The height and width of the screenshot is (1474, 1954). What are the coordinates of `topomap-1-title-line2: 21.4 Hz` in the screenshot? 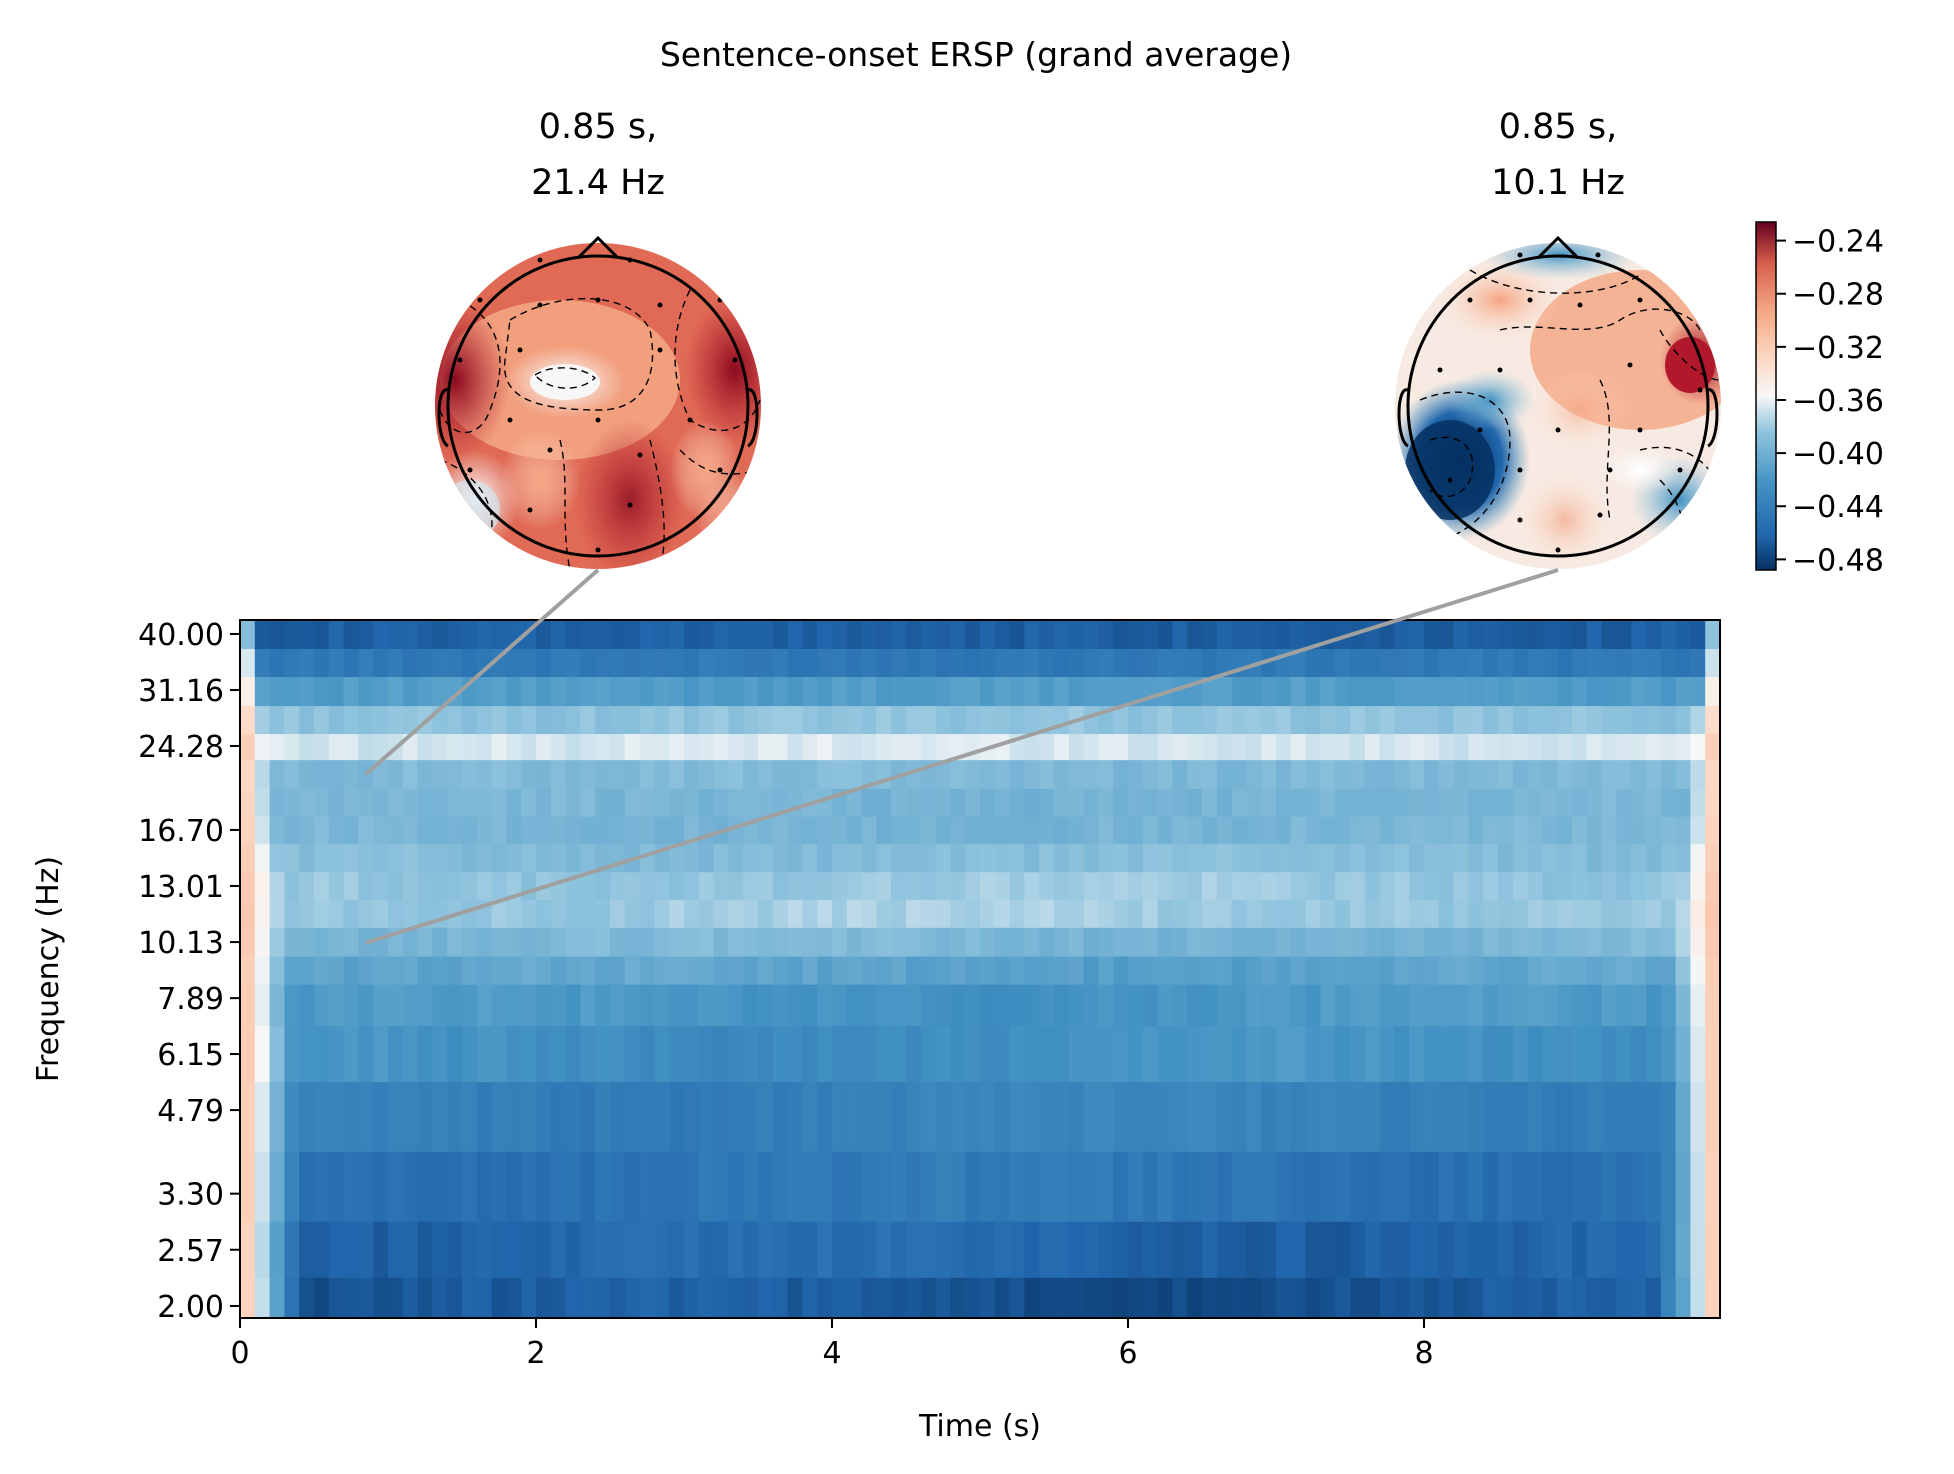 It's located at (598, 183).